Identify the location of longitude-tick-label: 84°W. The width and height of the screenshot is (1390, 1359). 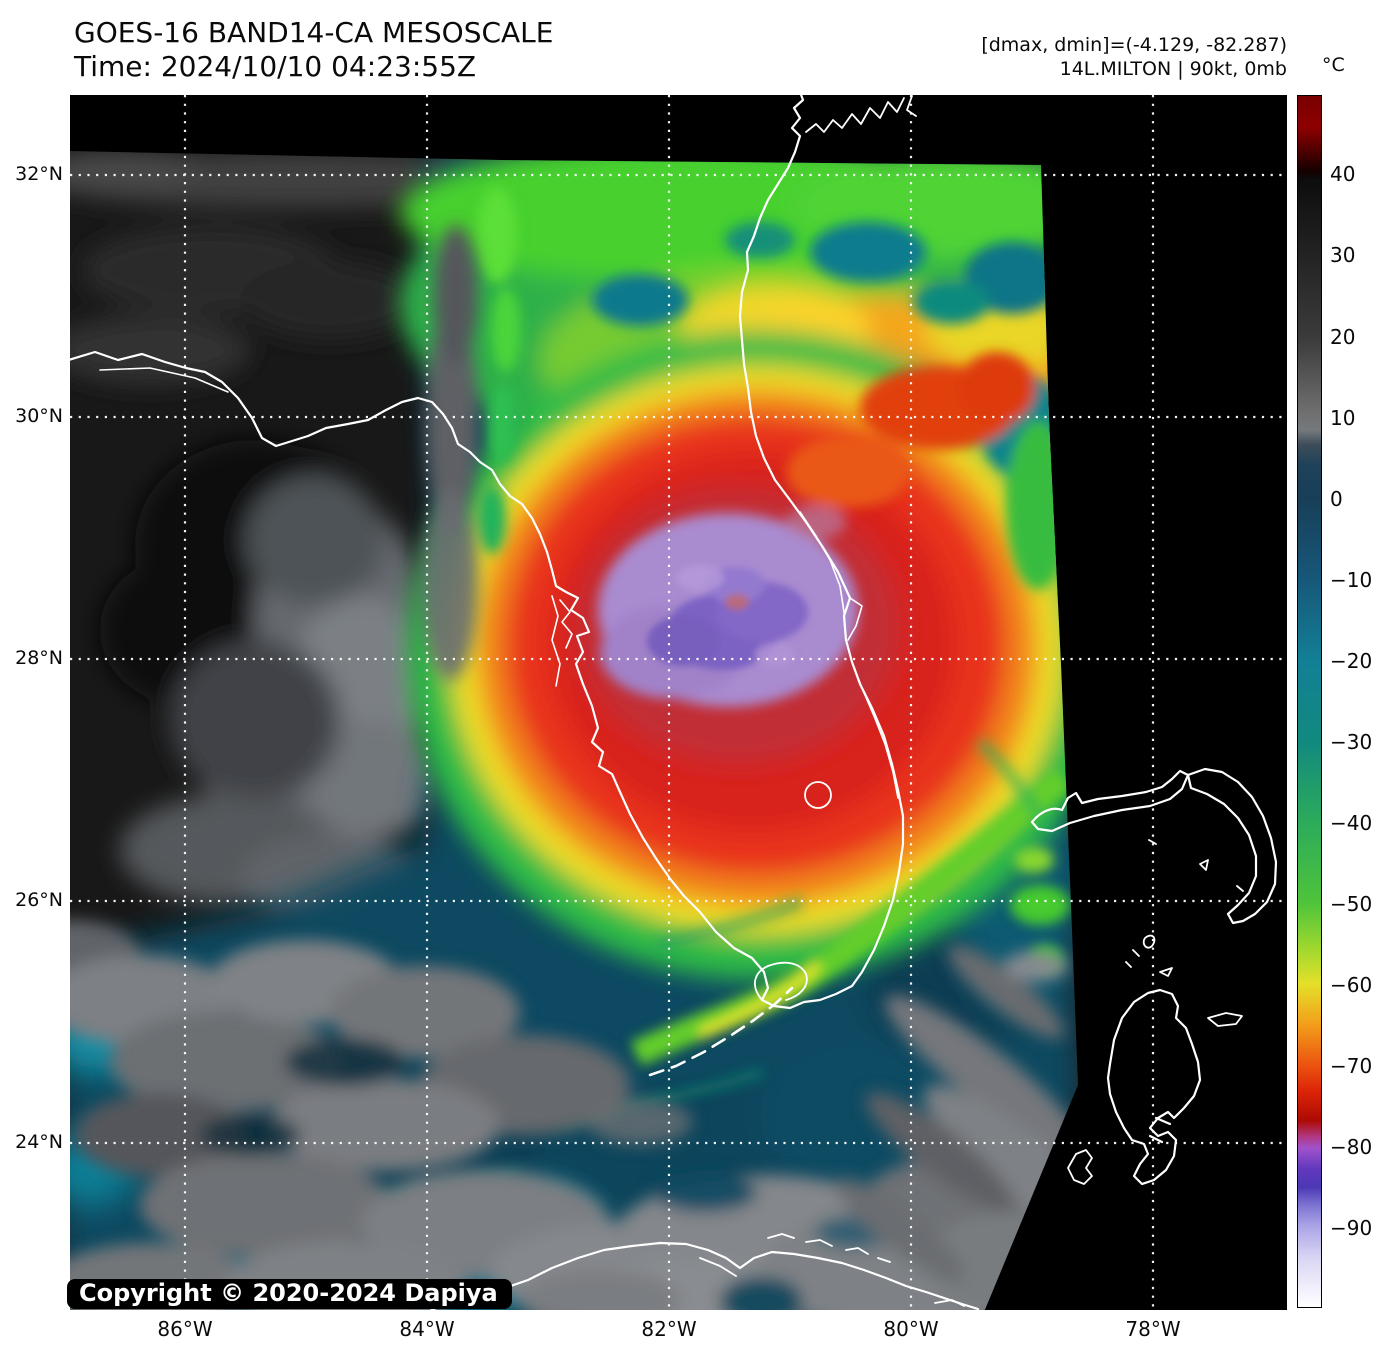
(427, 1329).